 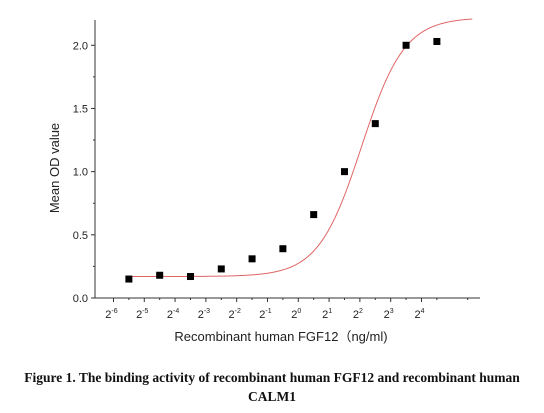 I want to click on x-tick-label: 2-2, so click(x=235, y=314).